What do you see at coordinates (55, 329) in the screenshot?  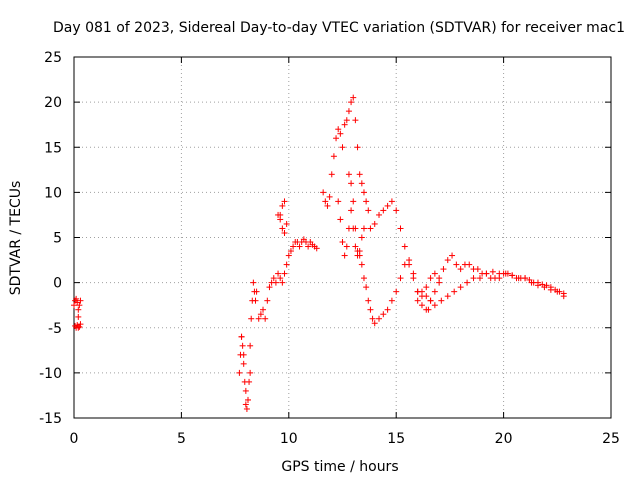 I see `y-tick-label: -5` at bounding box center [55, 329].